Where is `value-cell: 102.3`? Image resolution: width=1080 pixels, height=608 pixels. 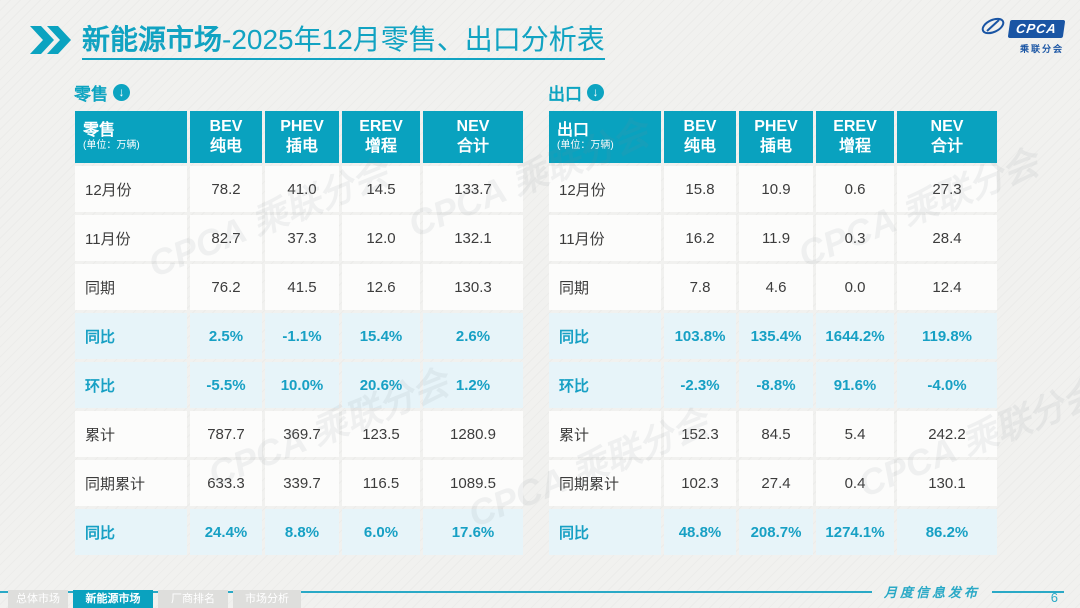
value-cell: 102.3 is located at coordinates (700, 483).